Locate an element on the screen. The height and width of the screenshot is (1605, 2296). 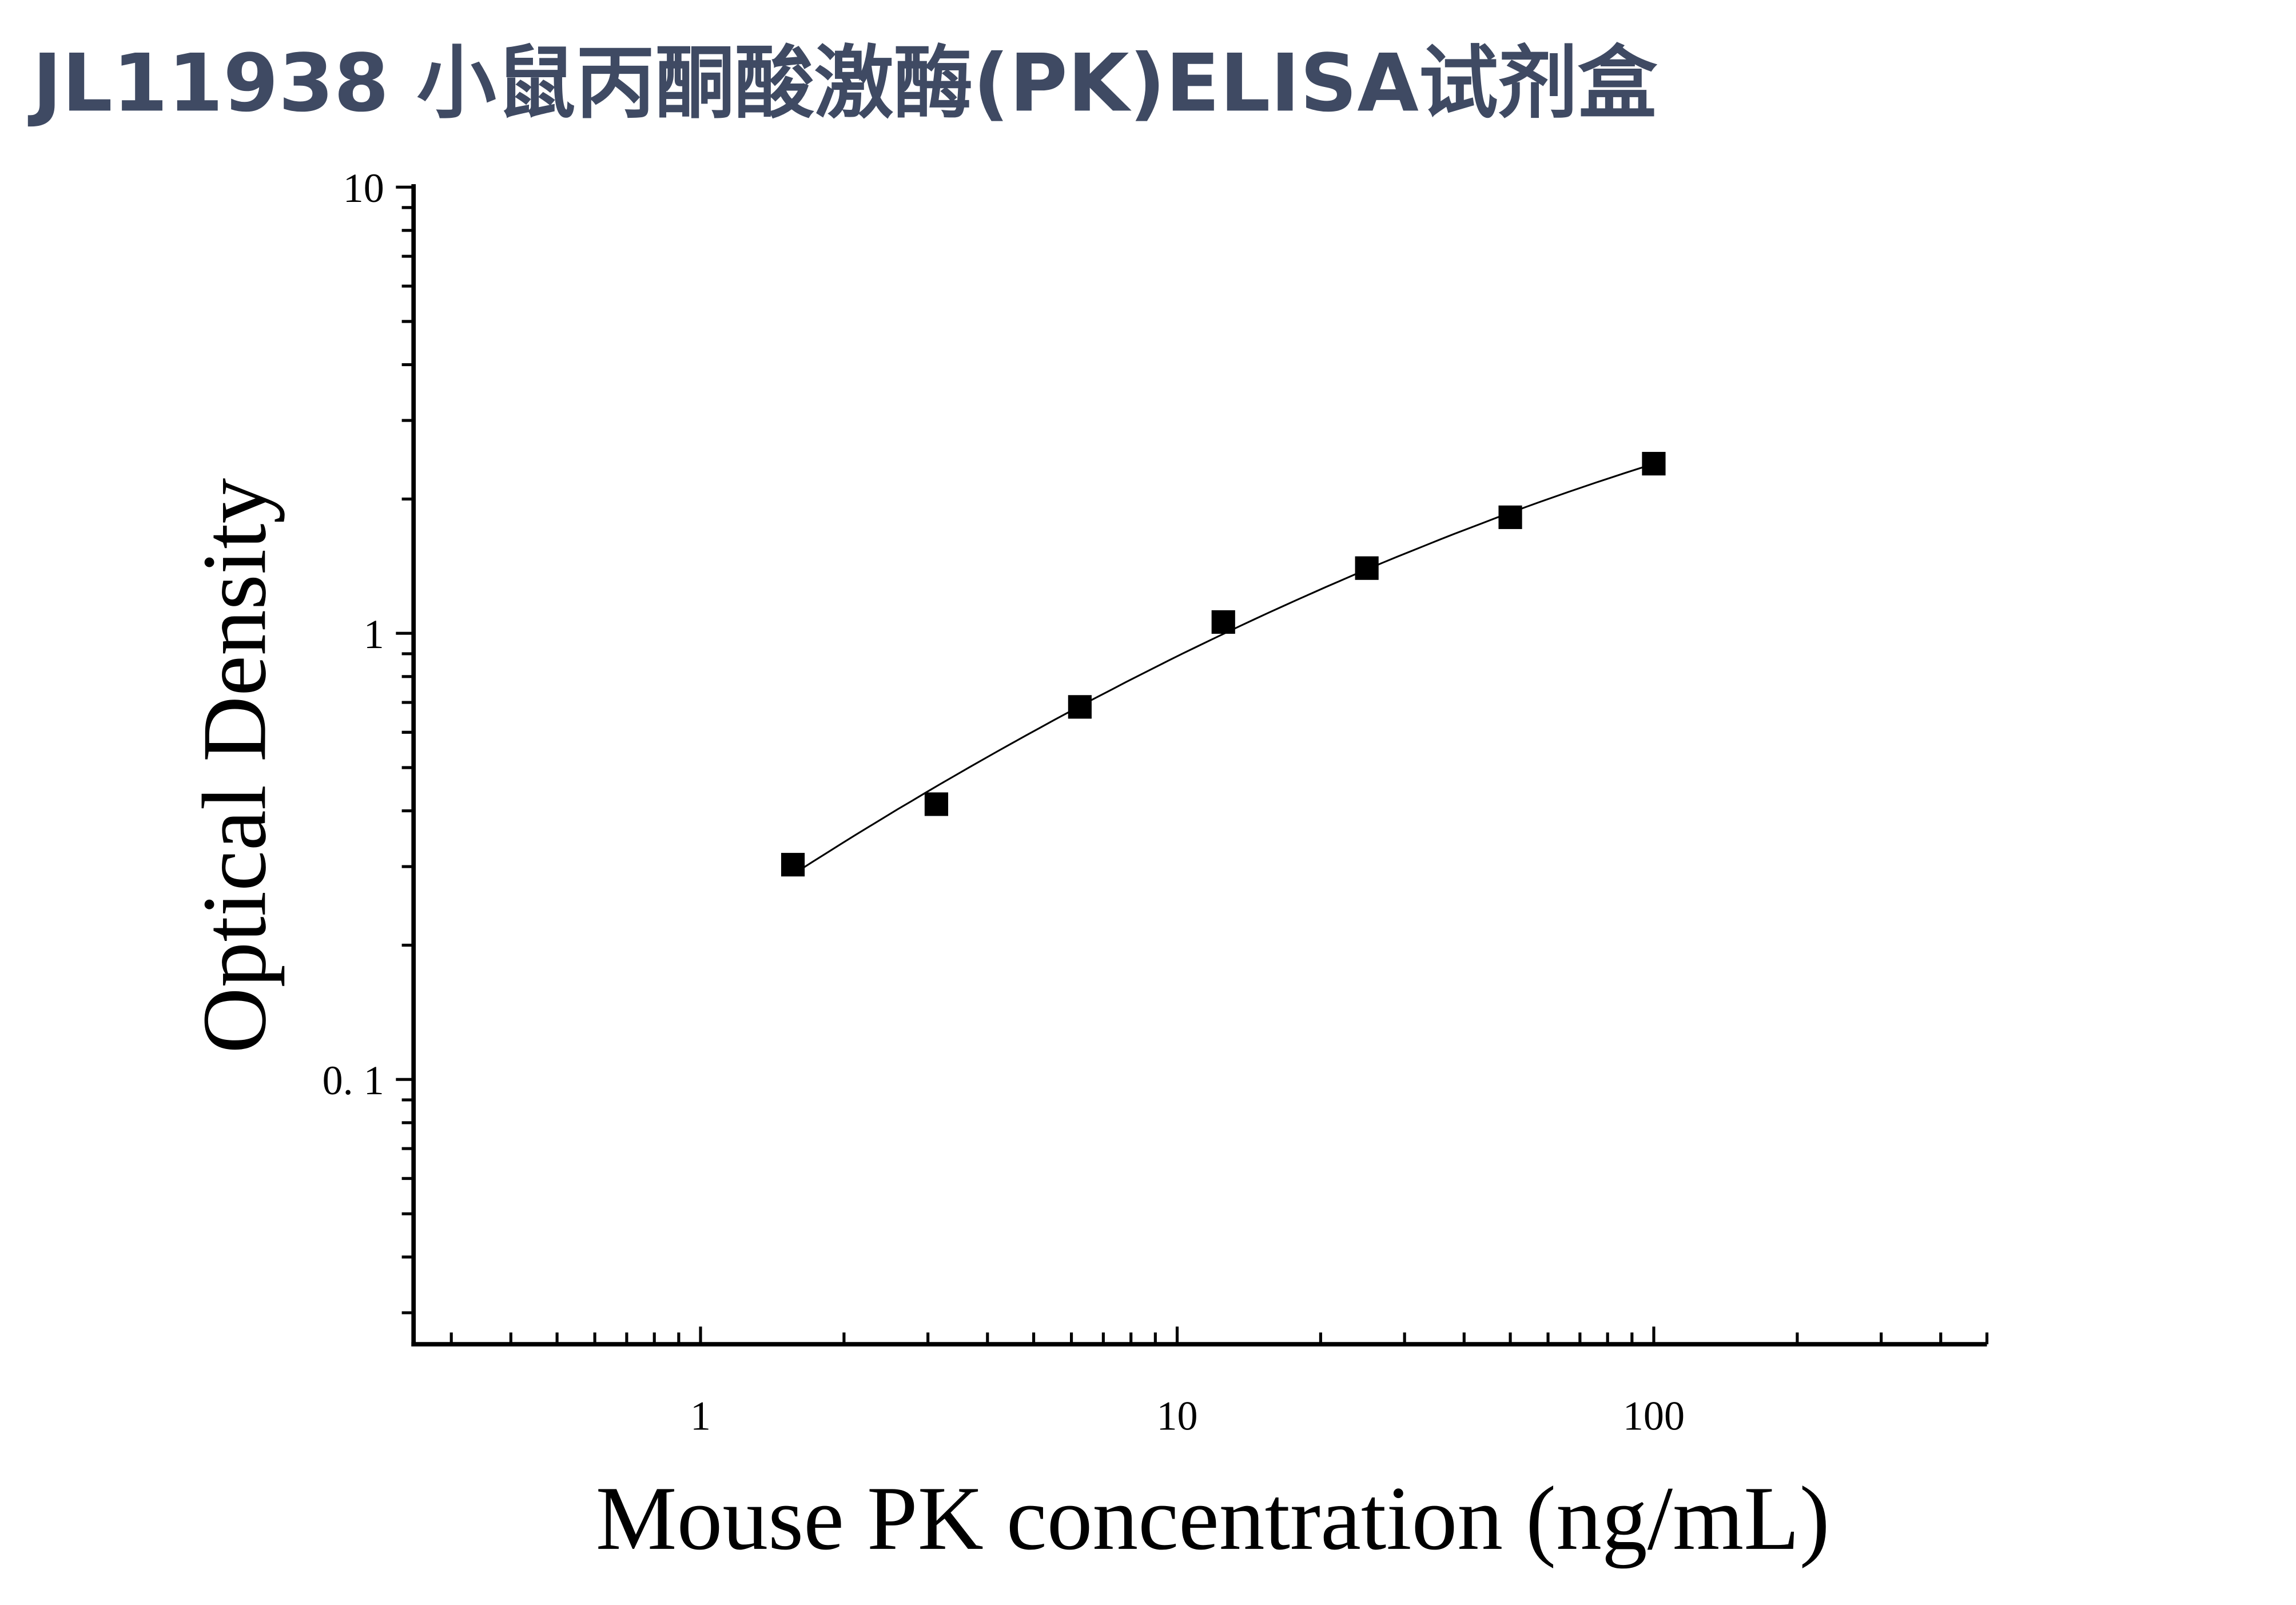
x-tick-label: 100 is located at coordinates (1654, 1416).